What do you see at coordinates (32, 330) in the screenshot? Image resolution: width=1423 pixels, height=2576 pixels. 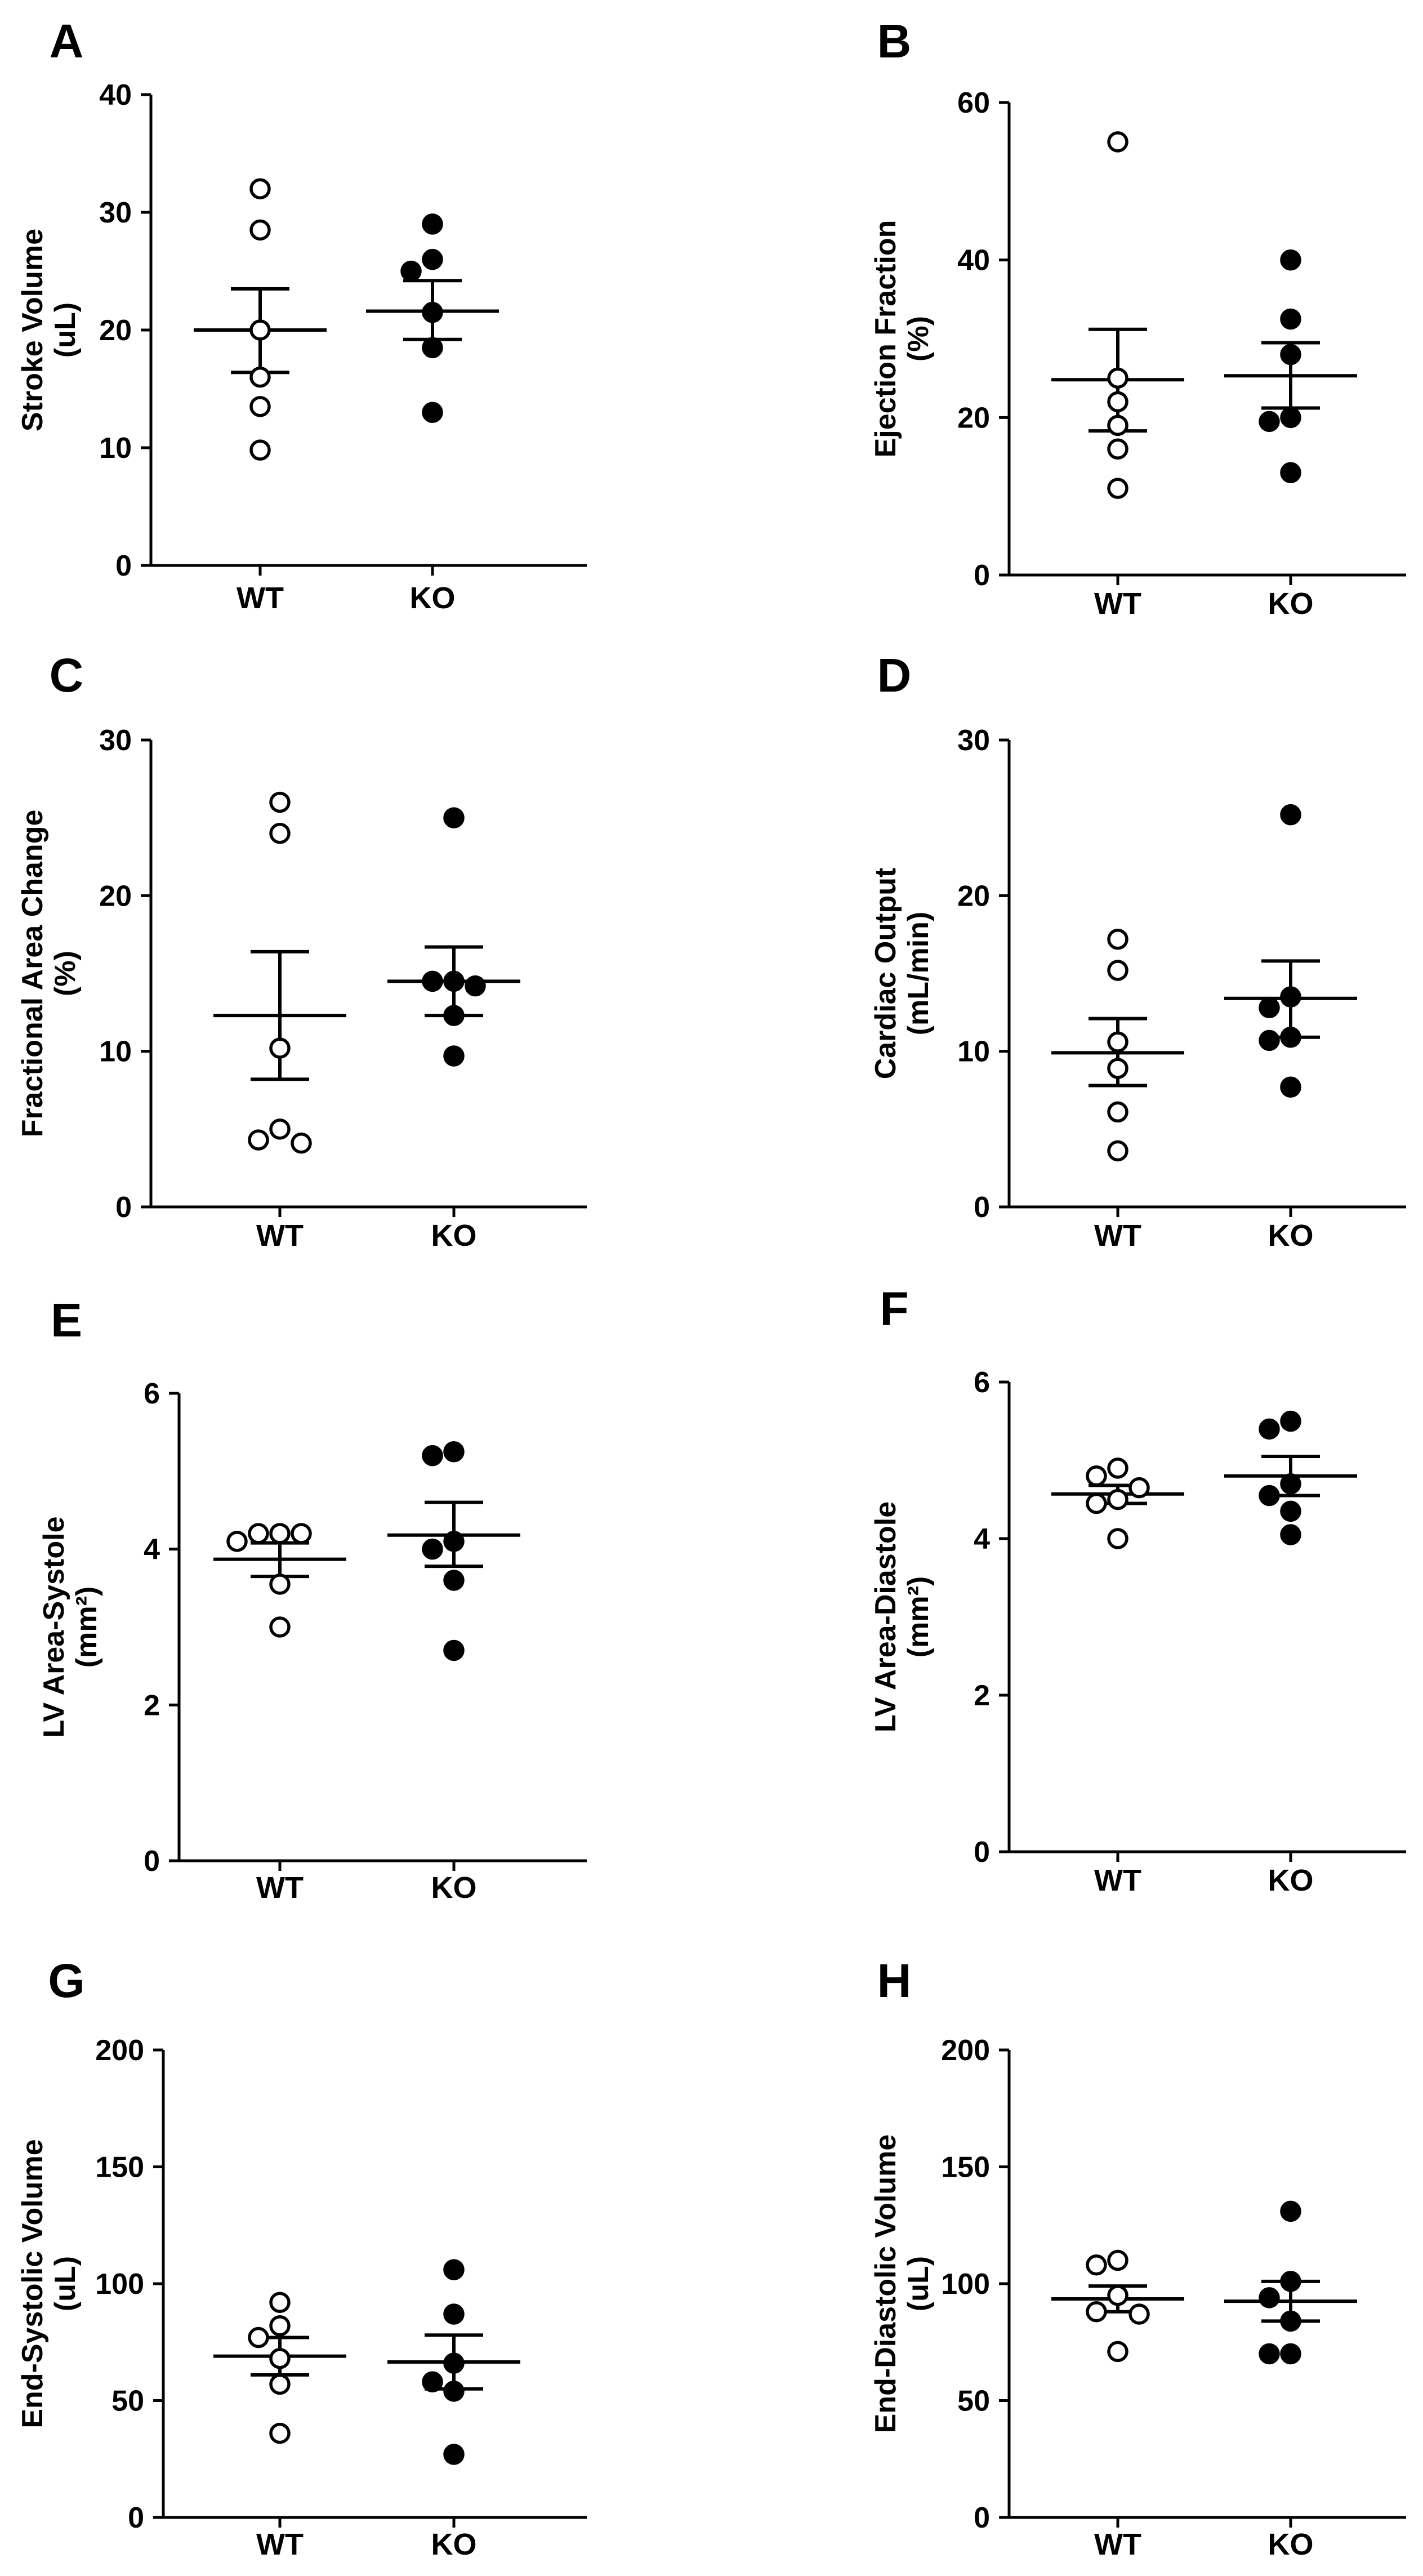 I see `y-axis-label-line: Stroke Volume` at bounding box center [32, 330].